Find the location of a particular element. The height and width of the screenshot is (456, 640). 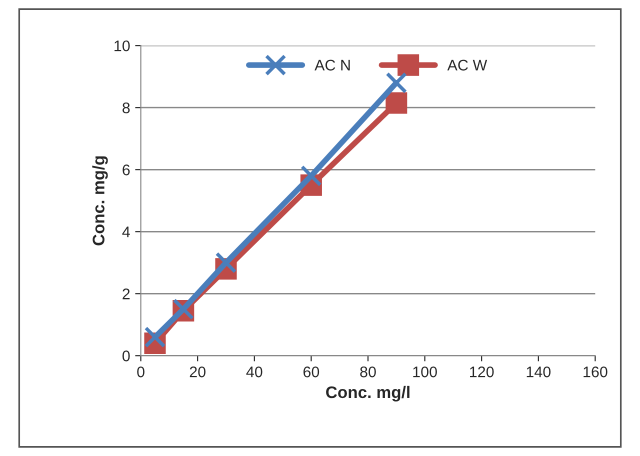

x-tick-label: 20 is located at coordinates (198, 372).